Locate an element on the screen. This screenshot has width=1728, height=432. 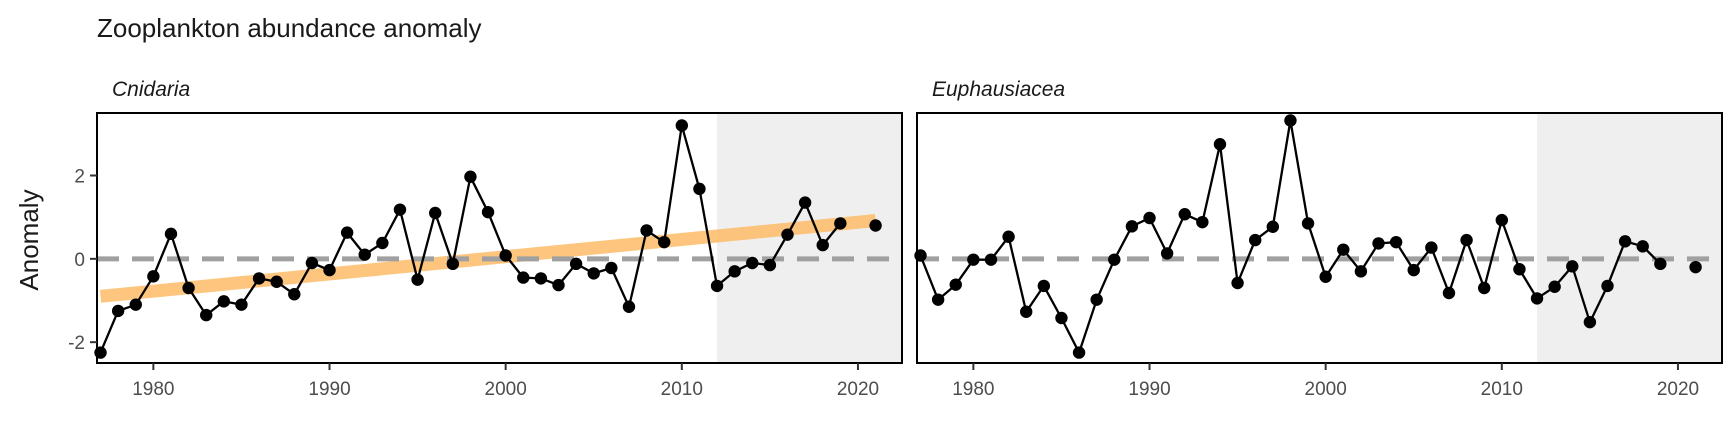
y-axis-label: Anomaly is located at coordinates (29, 239).